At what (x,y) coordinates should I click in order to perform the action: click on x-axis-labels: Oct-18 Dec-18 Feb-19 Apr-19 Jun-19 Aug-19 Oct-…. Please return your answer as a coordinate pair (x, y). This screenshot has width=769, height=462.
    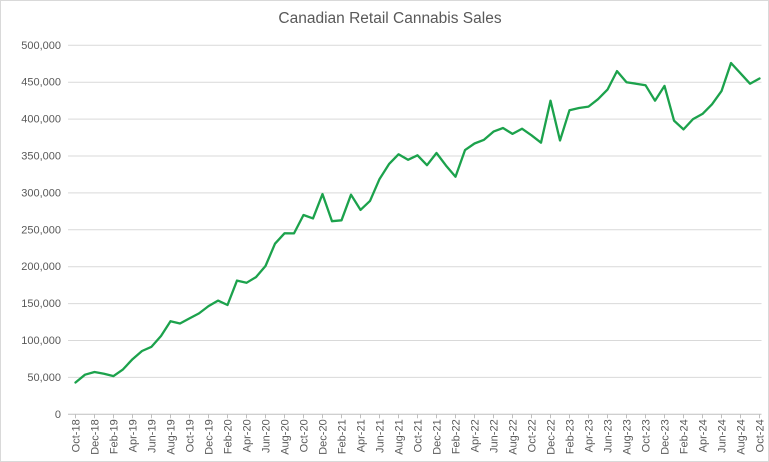
    Looking at the image, I should click on (419, 436).